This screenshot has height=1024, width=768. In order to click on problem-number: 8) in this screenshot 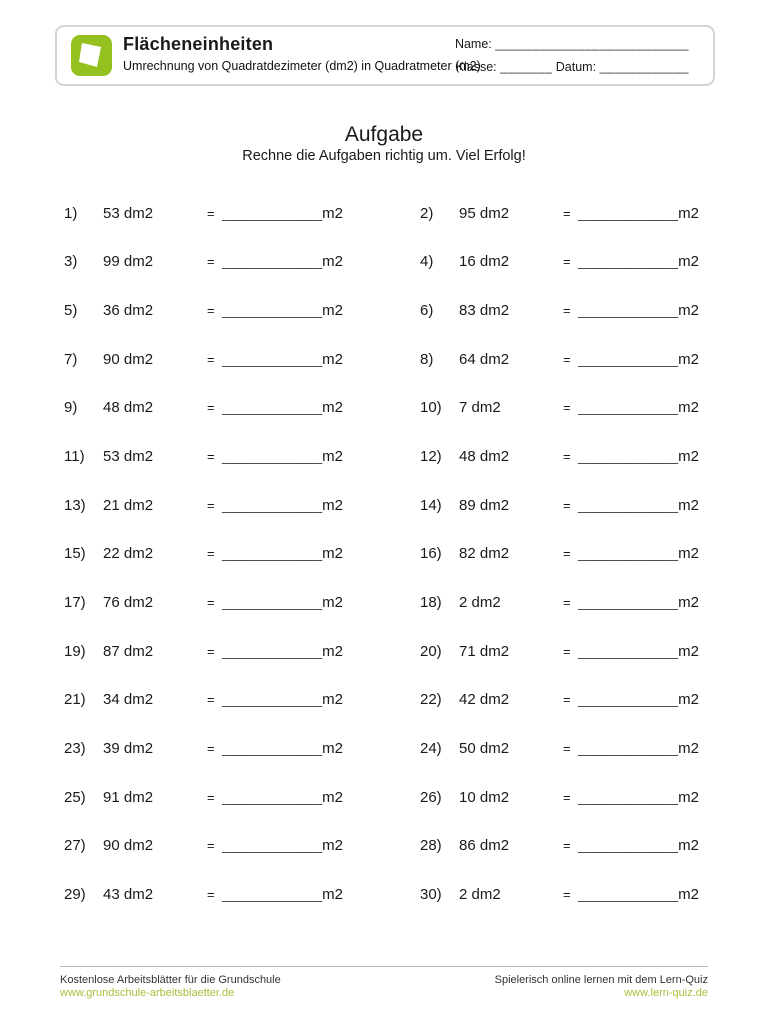, I will do `click(427, 359)`.